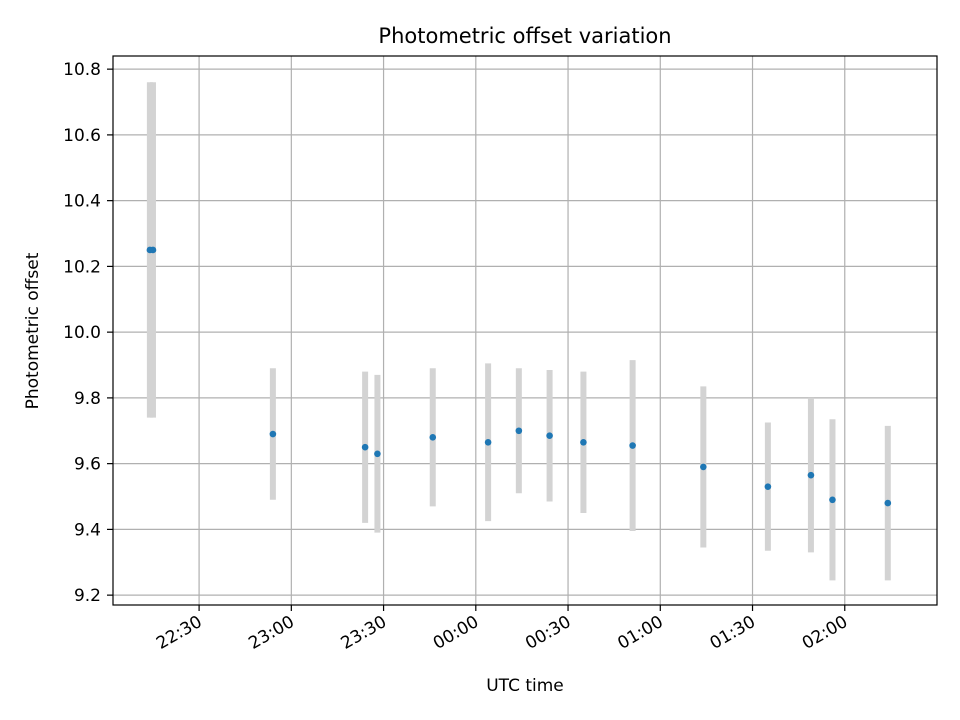 This screenshot has width=960, height=720. I want to click on y-tick-label: 9.8, so click(87, 399).